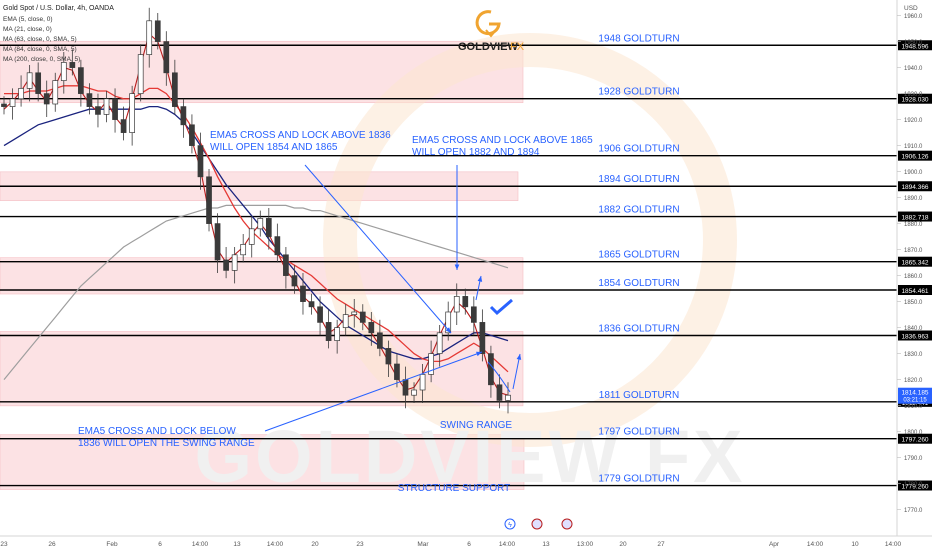  Describe the element at coordinates (40, 39) in the screenshot. I see `indicator-ma63: MA (63, close, 0, SMA, 5)` at that location.